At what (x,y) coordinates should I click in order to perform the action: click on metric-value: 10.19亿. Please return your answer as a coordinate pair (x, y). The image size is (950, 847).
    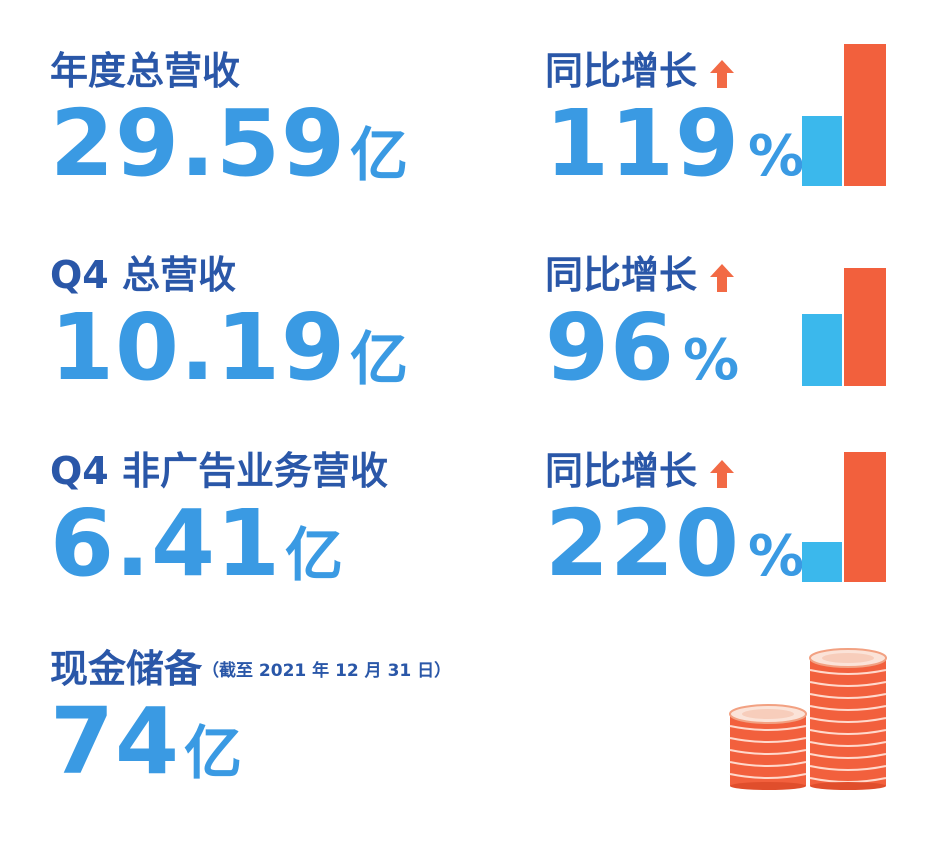
    Looking at the image, I should click on (229, 348).